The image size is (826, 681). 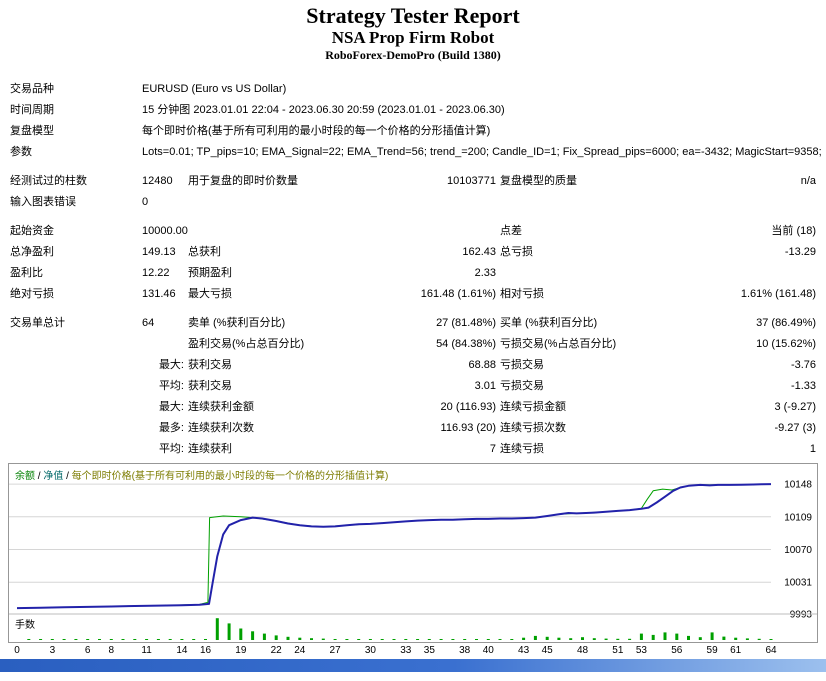 I want to click on average-consecutive-prefix: 平均:, so click(x=171, y=449).